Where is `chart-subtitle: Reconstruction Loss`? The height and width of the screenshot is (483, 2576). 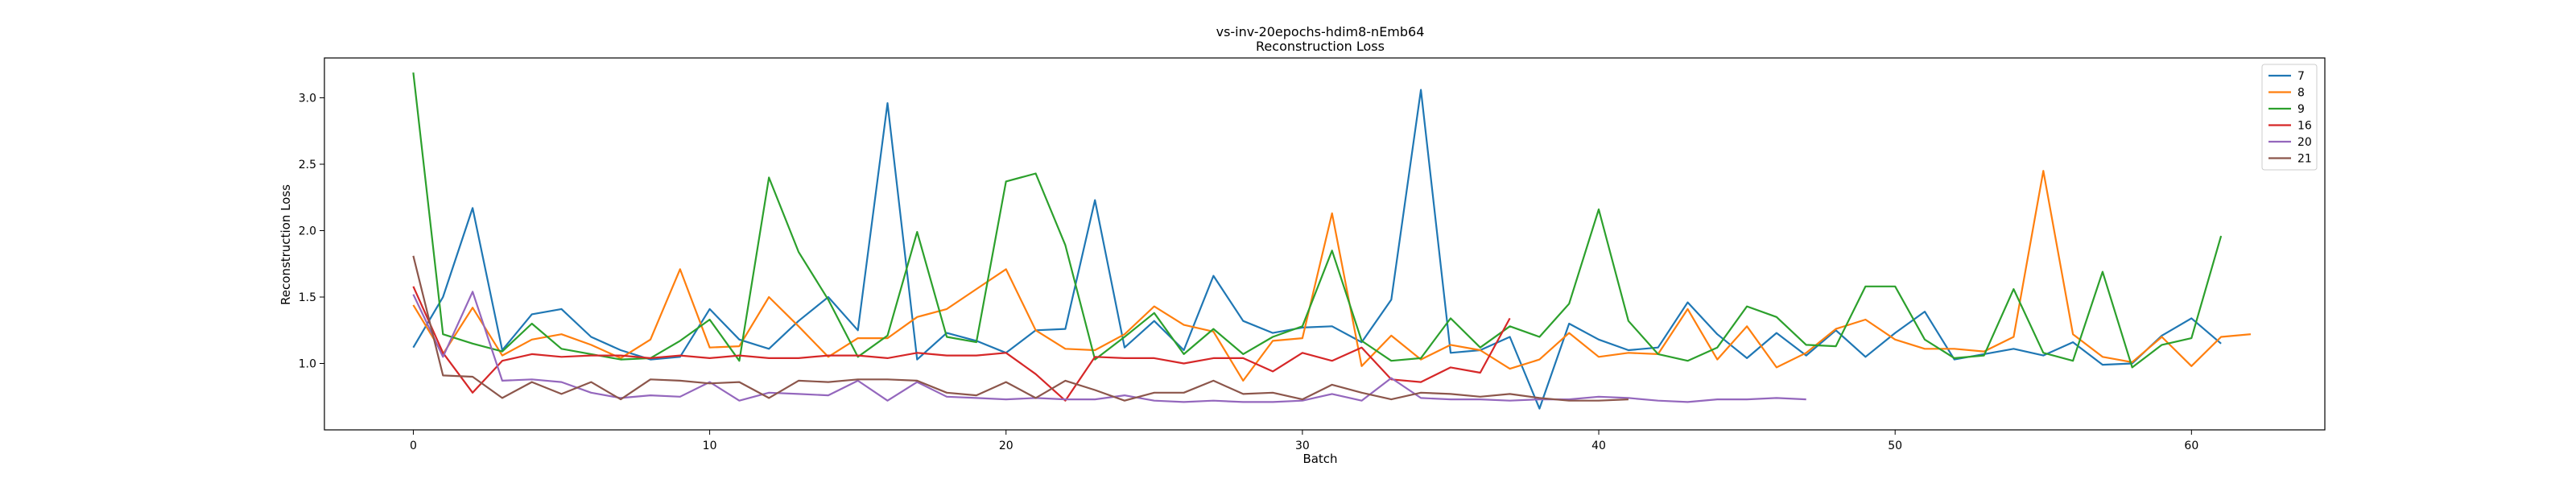
chart-subtitle: Reconstruction Loss is located at coordinates (1320, 46).